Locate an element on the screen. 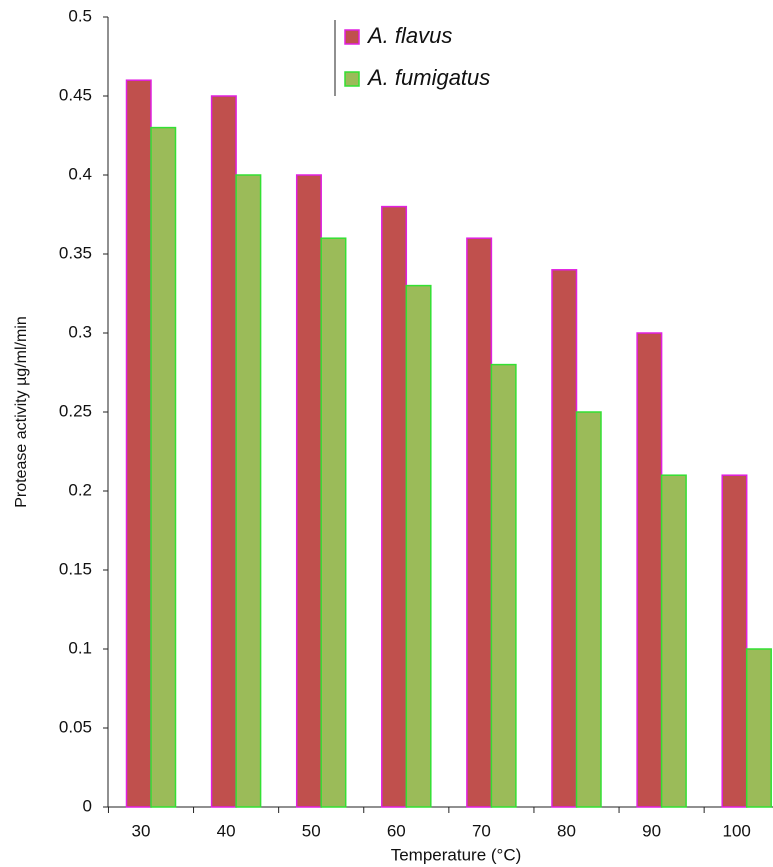 The height and width of the screenshot is (867, 773). x-tick-label: 80 is located at coordinates (566, 830).